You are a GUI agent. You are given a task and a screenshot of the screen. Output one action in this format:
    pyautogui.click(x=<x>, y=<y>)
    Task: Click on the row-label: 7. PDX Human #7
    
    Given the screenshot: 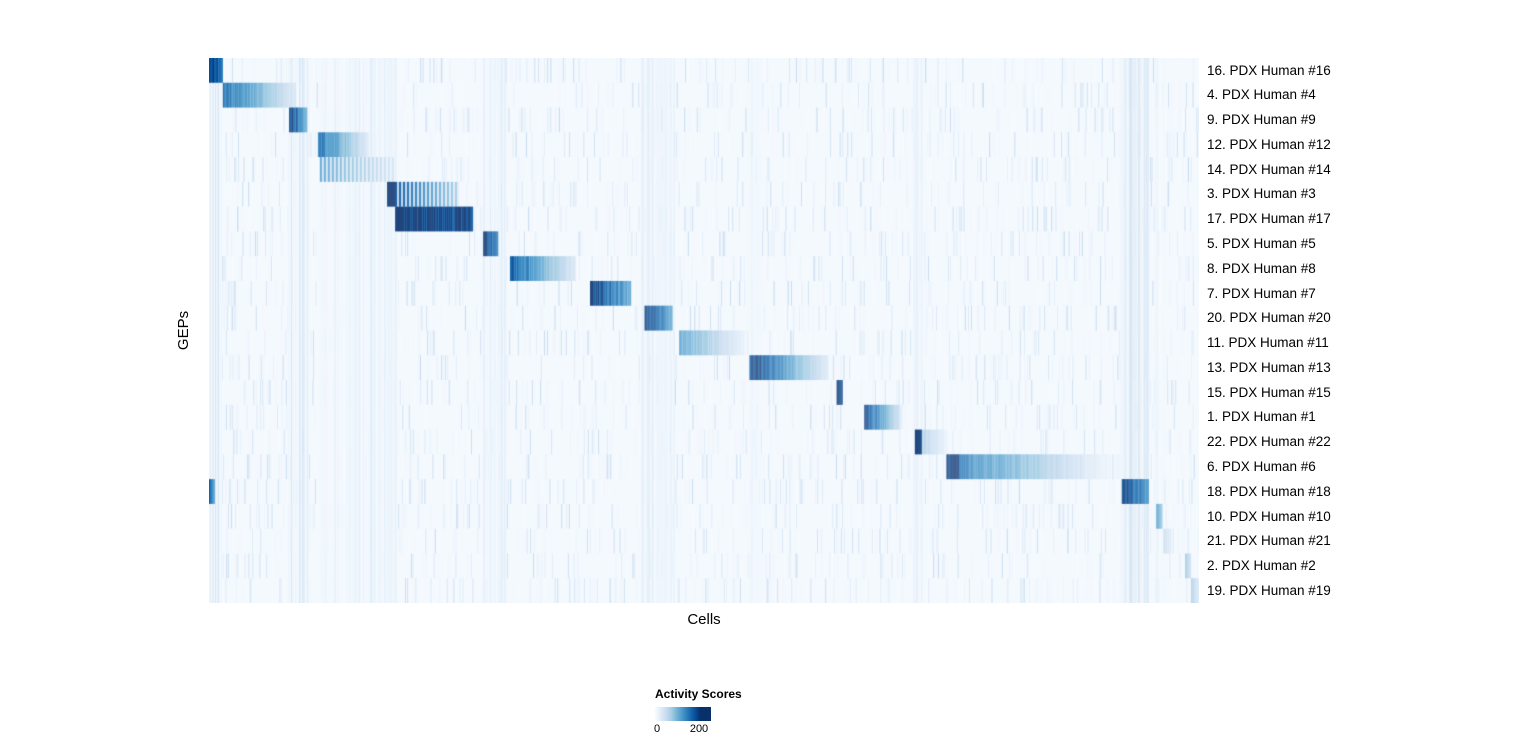 What is the action you would take?
    pyautogui.click(x=1261, y=293)
    